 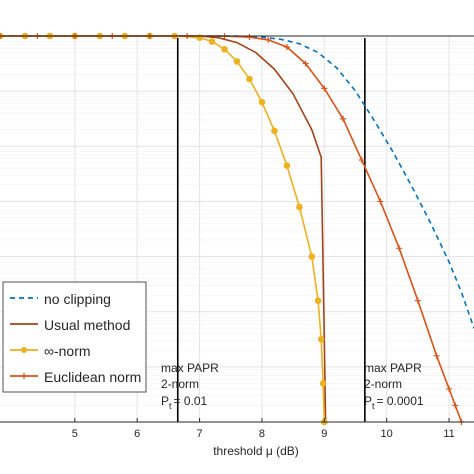 I want to click on x-tick-labels: 5 6 7 8 9 10 11, so click(x=263, y=434).